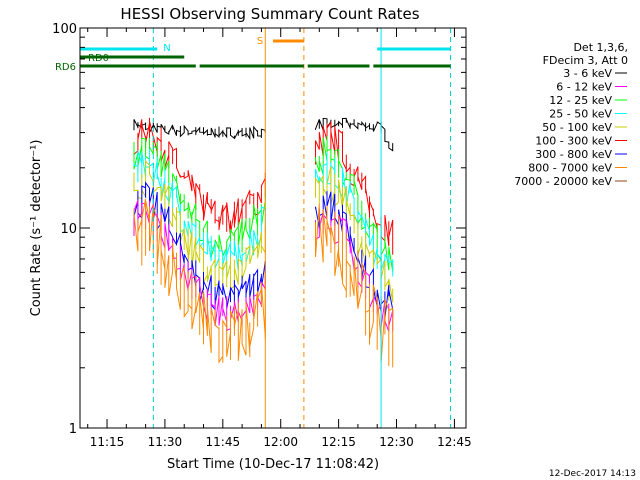 Image resolution: width=640 pixels, height=480 pixels. Describe the element at coordinates (338, 442) in the screenshot. I see `x-tick-label-5: 12:15` at that location.